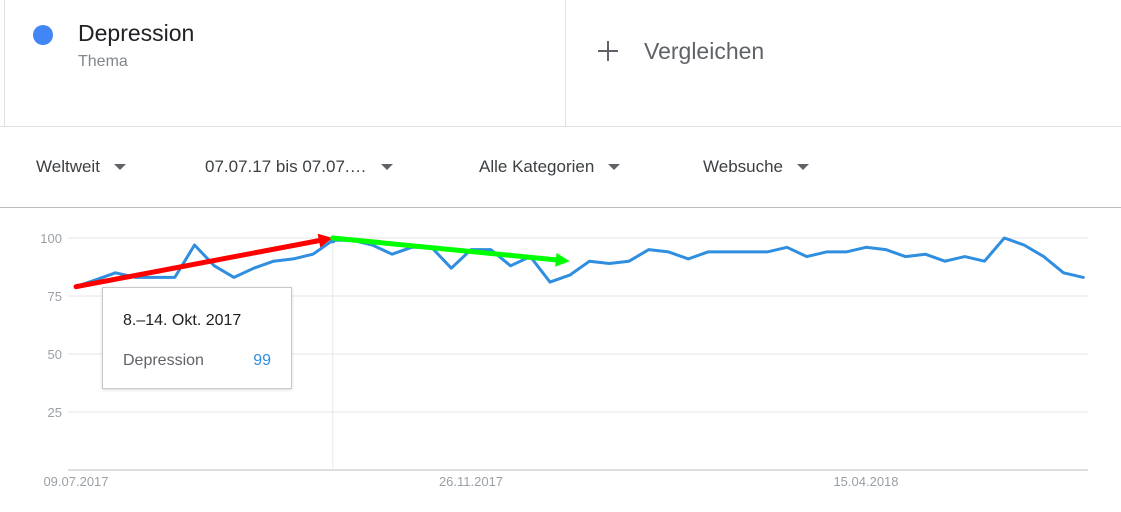 Image resolution: width=1121 pixels, height=512 pixels. I want to click on region-dropdown: Weltweit, so click(81, 167).